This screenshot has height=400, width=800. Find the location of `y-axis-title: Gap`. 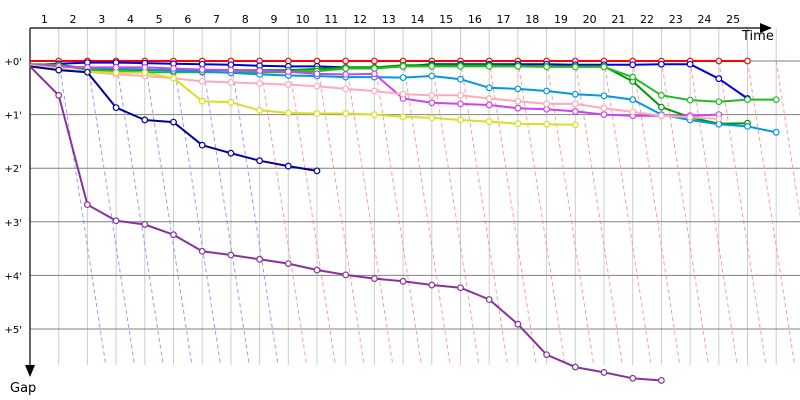

y-axis-title: Gap is located at coordinates (23, 388).